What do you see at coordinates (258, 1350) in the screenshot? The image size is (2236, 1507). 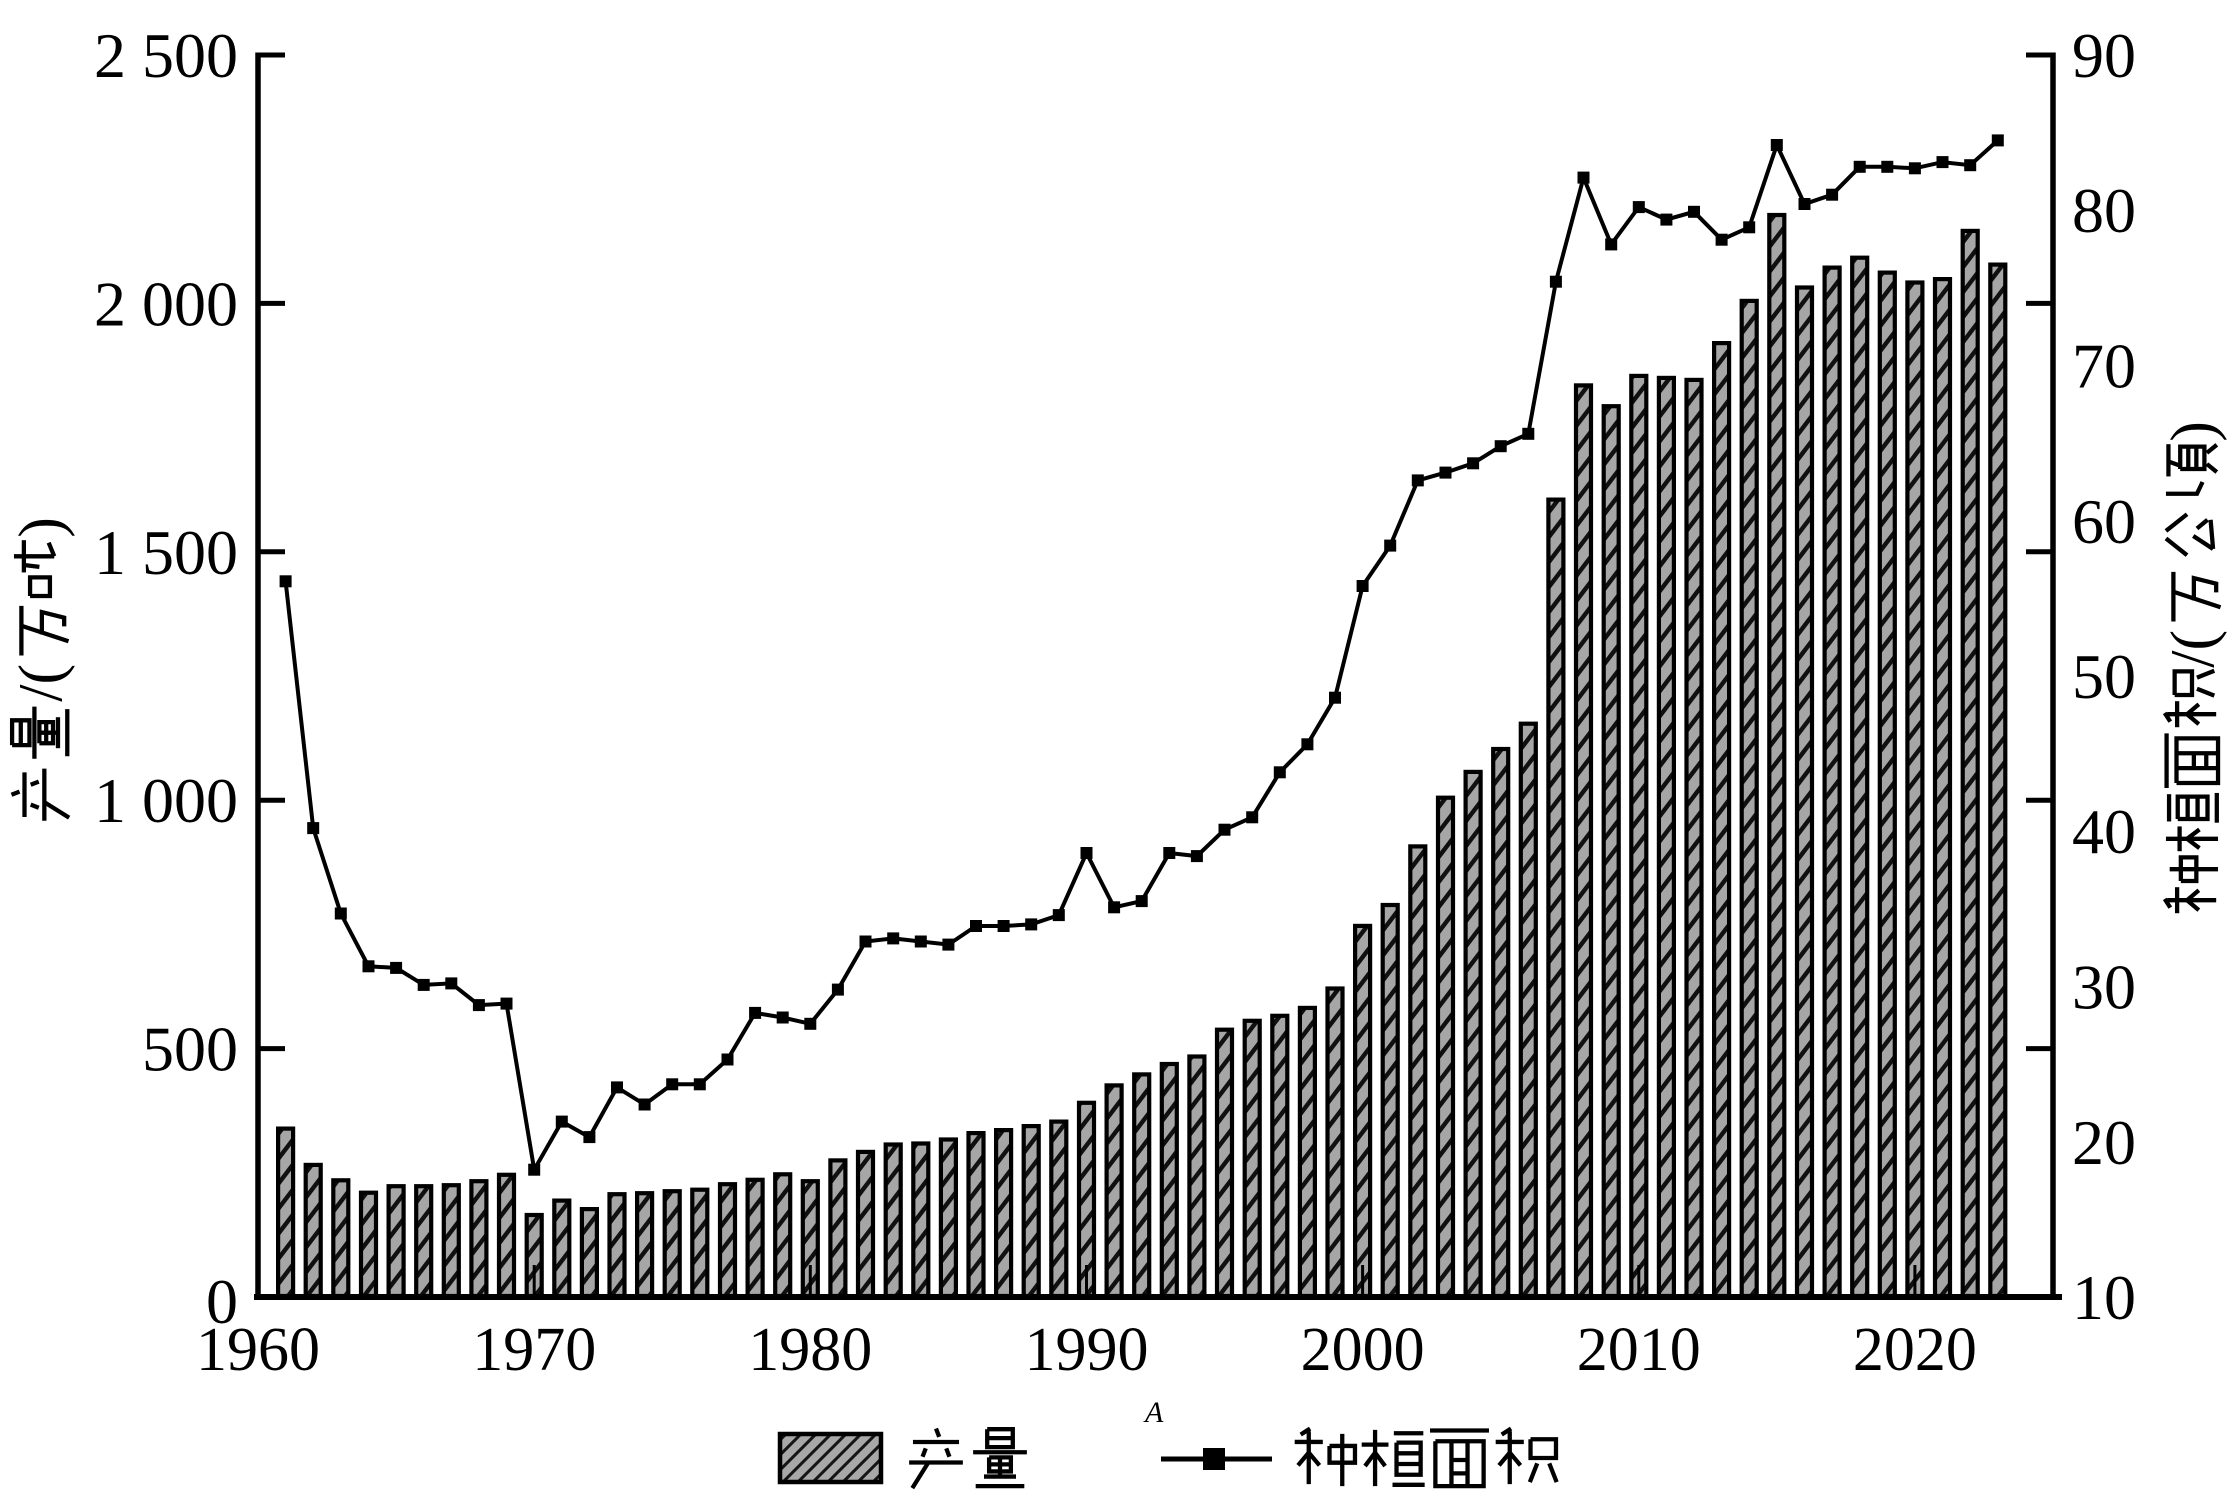 I see `svg-text: 1960` at bounding box center [258, 1350].